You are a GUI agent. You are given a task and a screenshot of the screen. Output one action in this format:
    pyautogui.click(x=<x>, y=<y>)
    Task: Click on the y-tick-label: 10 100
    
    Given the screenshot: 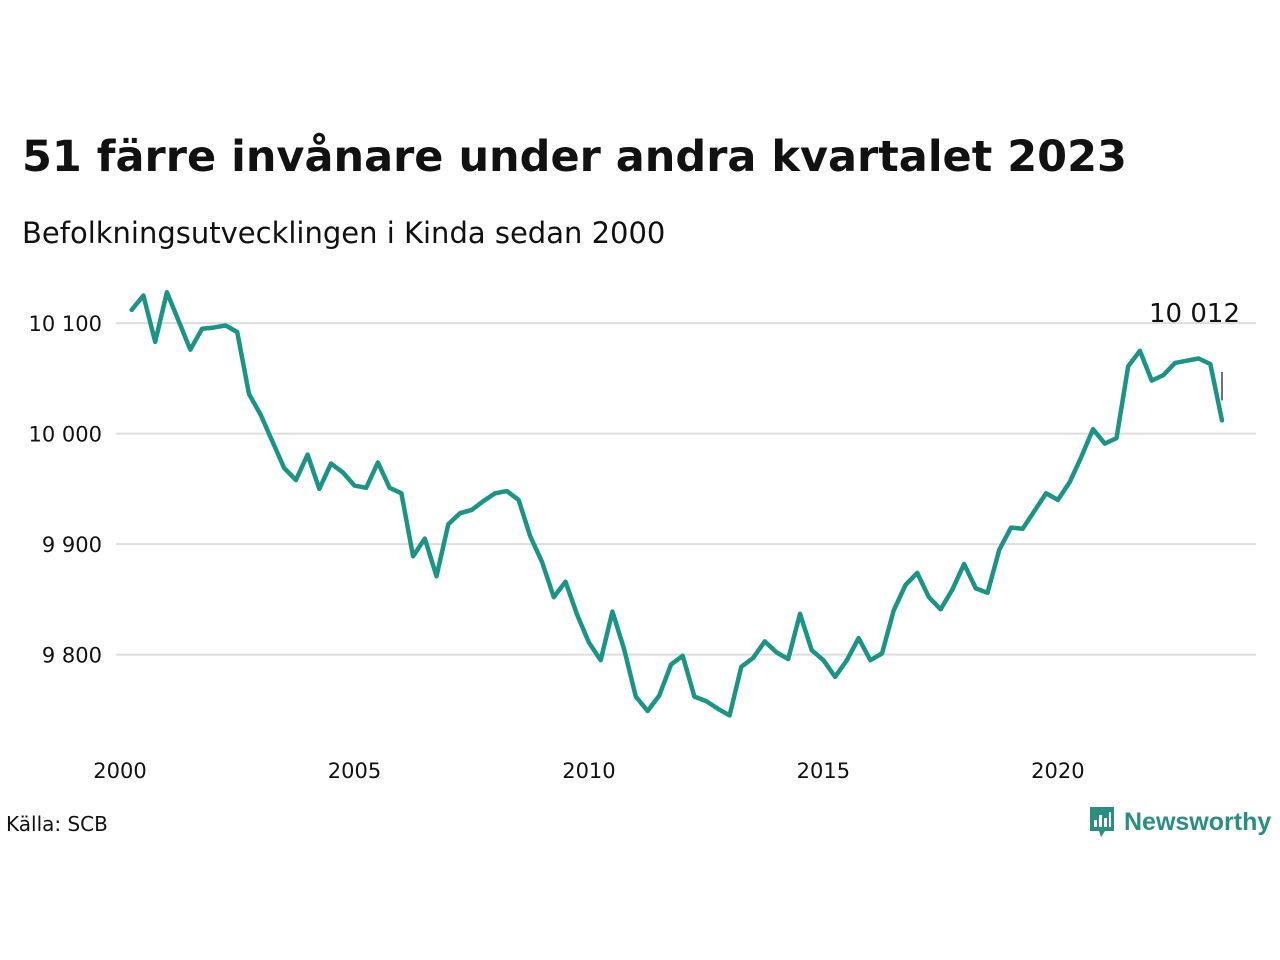 What is the action you would take?
    pyautogui.click(x=65, y=324)
    